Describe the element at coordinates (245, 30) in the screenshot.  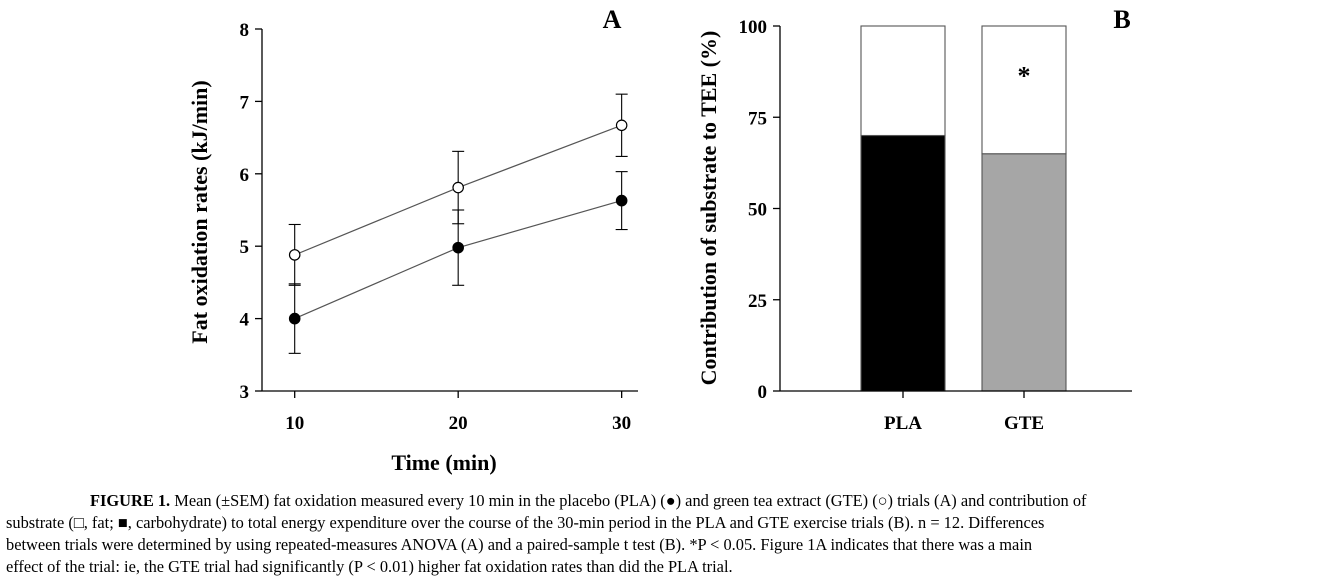
I see `panel-a-y-tick-label: 8` at that location.